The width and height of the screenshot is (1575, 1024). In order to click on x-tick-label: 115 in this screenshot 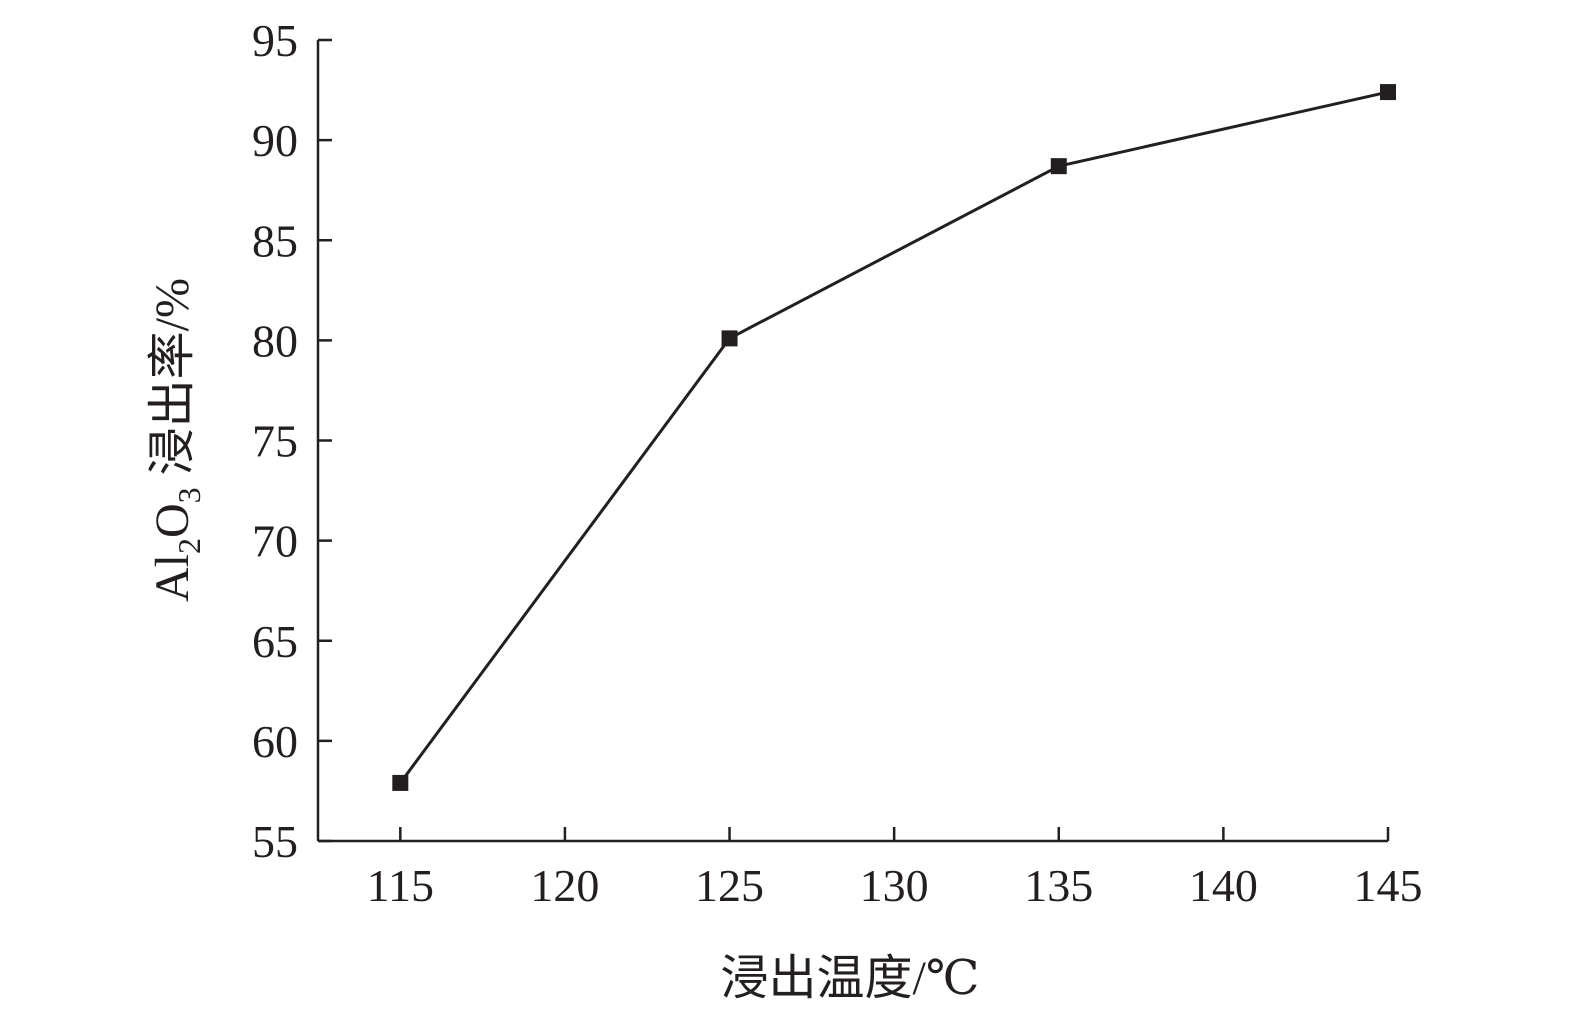, I will do `click(400, 885)`.